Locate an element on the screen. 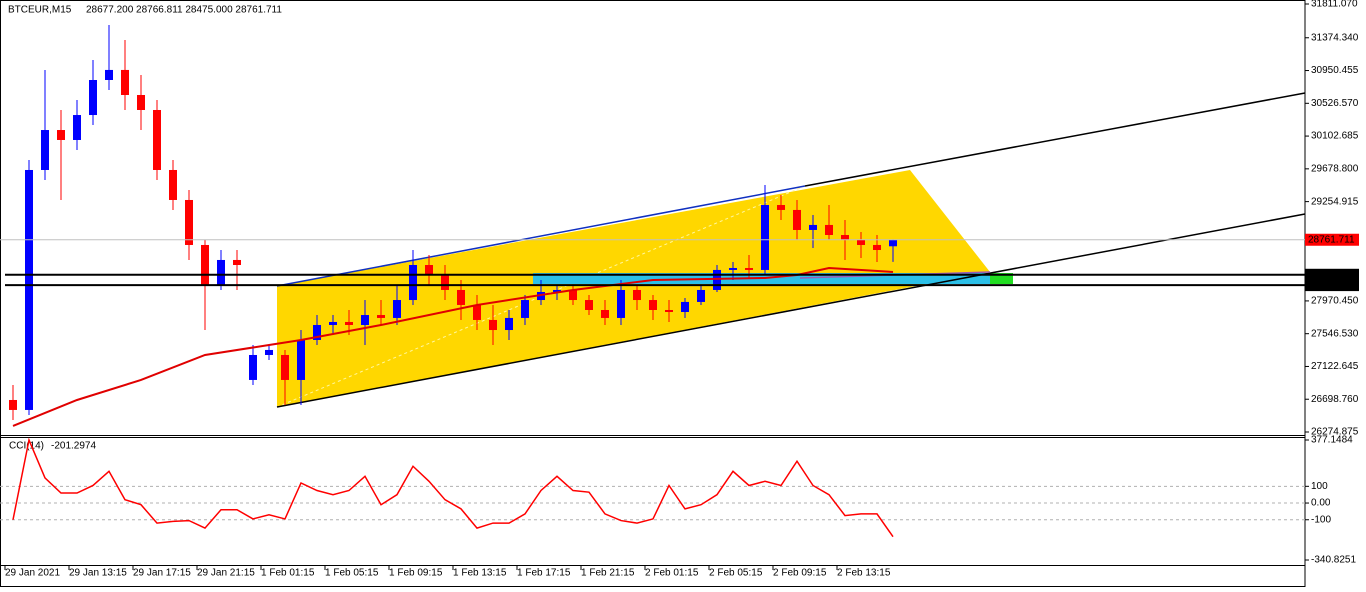 The height and width of the screenshot is (592, 1366). indicator-name: CCI(14) is located at coordinates (26, 446).